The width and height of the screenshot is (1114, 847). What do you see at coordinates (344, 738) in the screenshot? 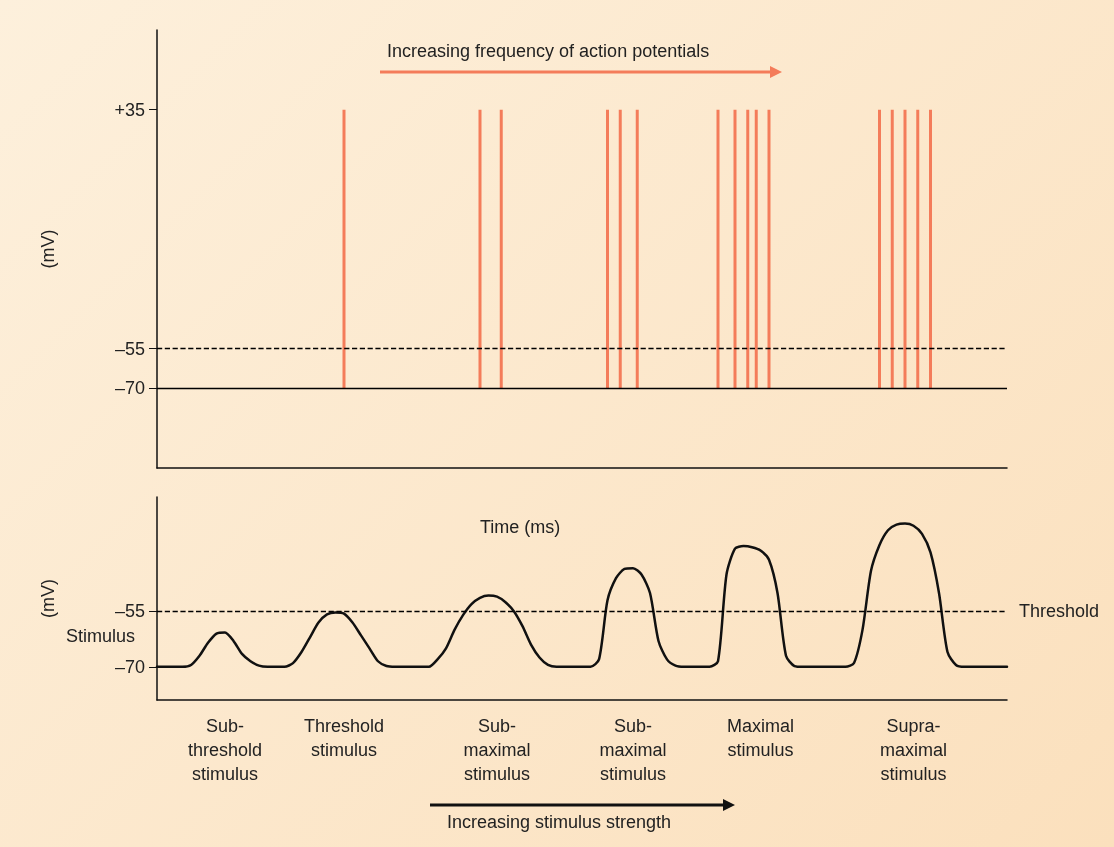
I see `x-tick-label: Threshold stimulus` at bounding box center [344, 738].